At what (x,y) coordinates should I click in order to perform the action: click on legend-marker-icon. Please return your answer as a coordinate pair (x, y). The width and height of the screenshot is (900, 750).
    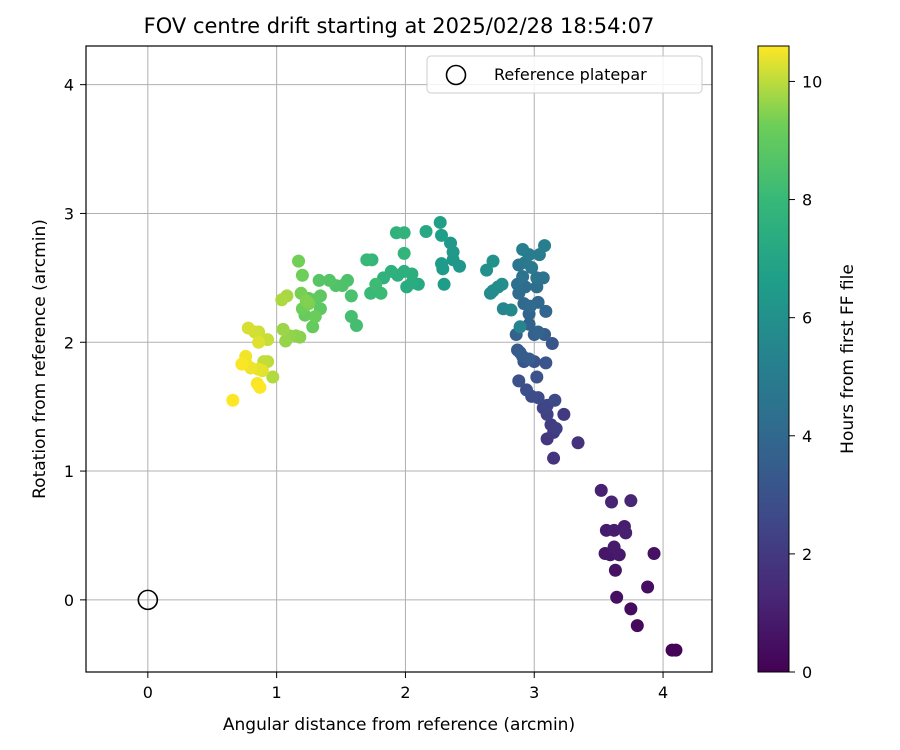
    Looking at the image, I should click on (456, 75).